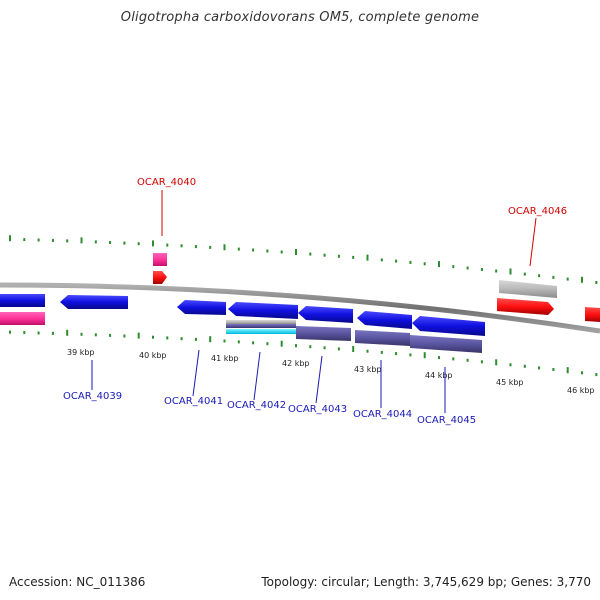 The height and width of the screenshot is (600, 600). I want to click on accession-text: Accession: NC_011386, so click(77, 582).